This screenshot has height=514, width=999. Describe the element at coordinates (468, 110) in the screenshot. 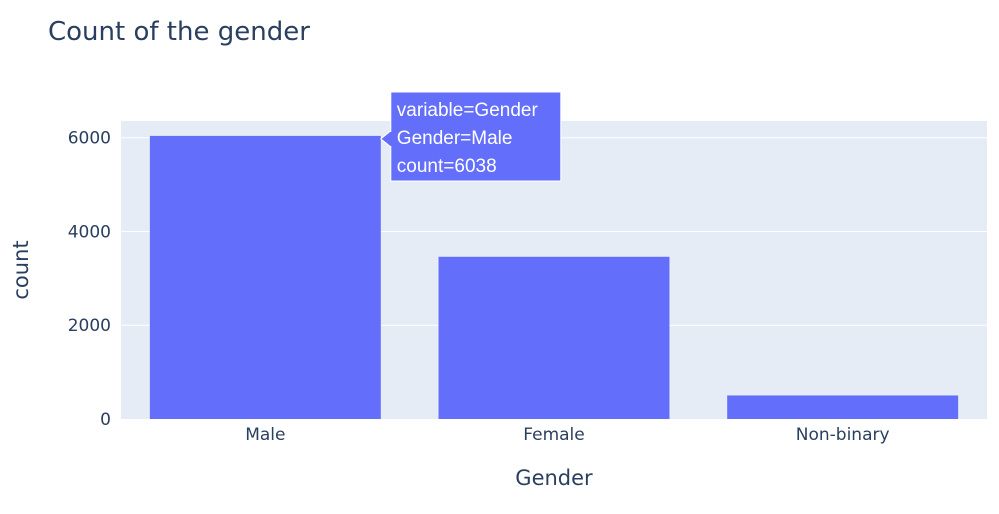

I see `tooltip-line: variable=Gender` at that location.